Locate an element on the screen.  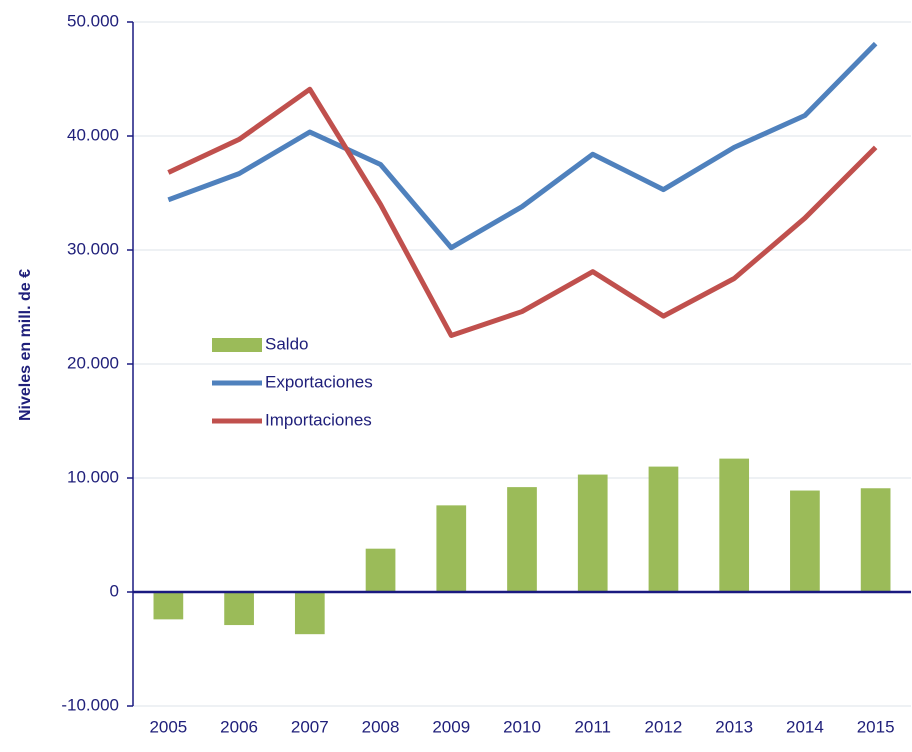
x-tick-label: 2007 is located at coordinates (310, 726).